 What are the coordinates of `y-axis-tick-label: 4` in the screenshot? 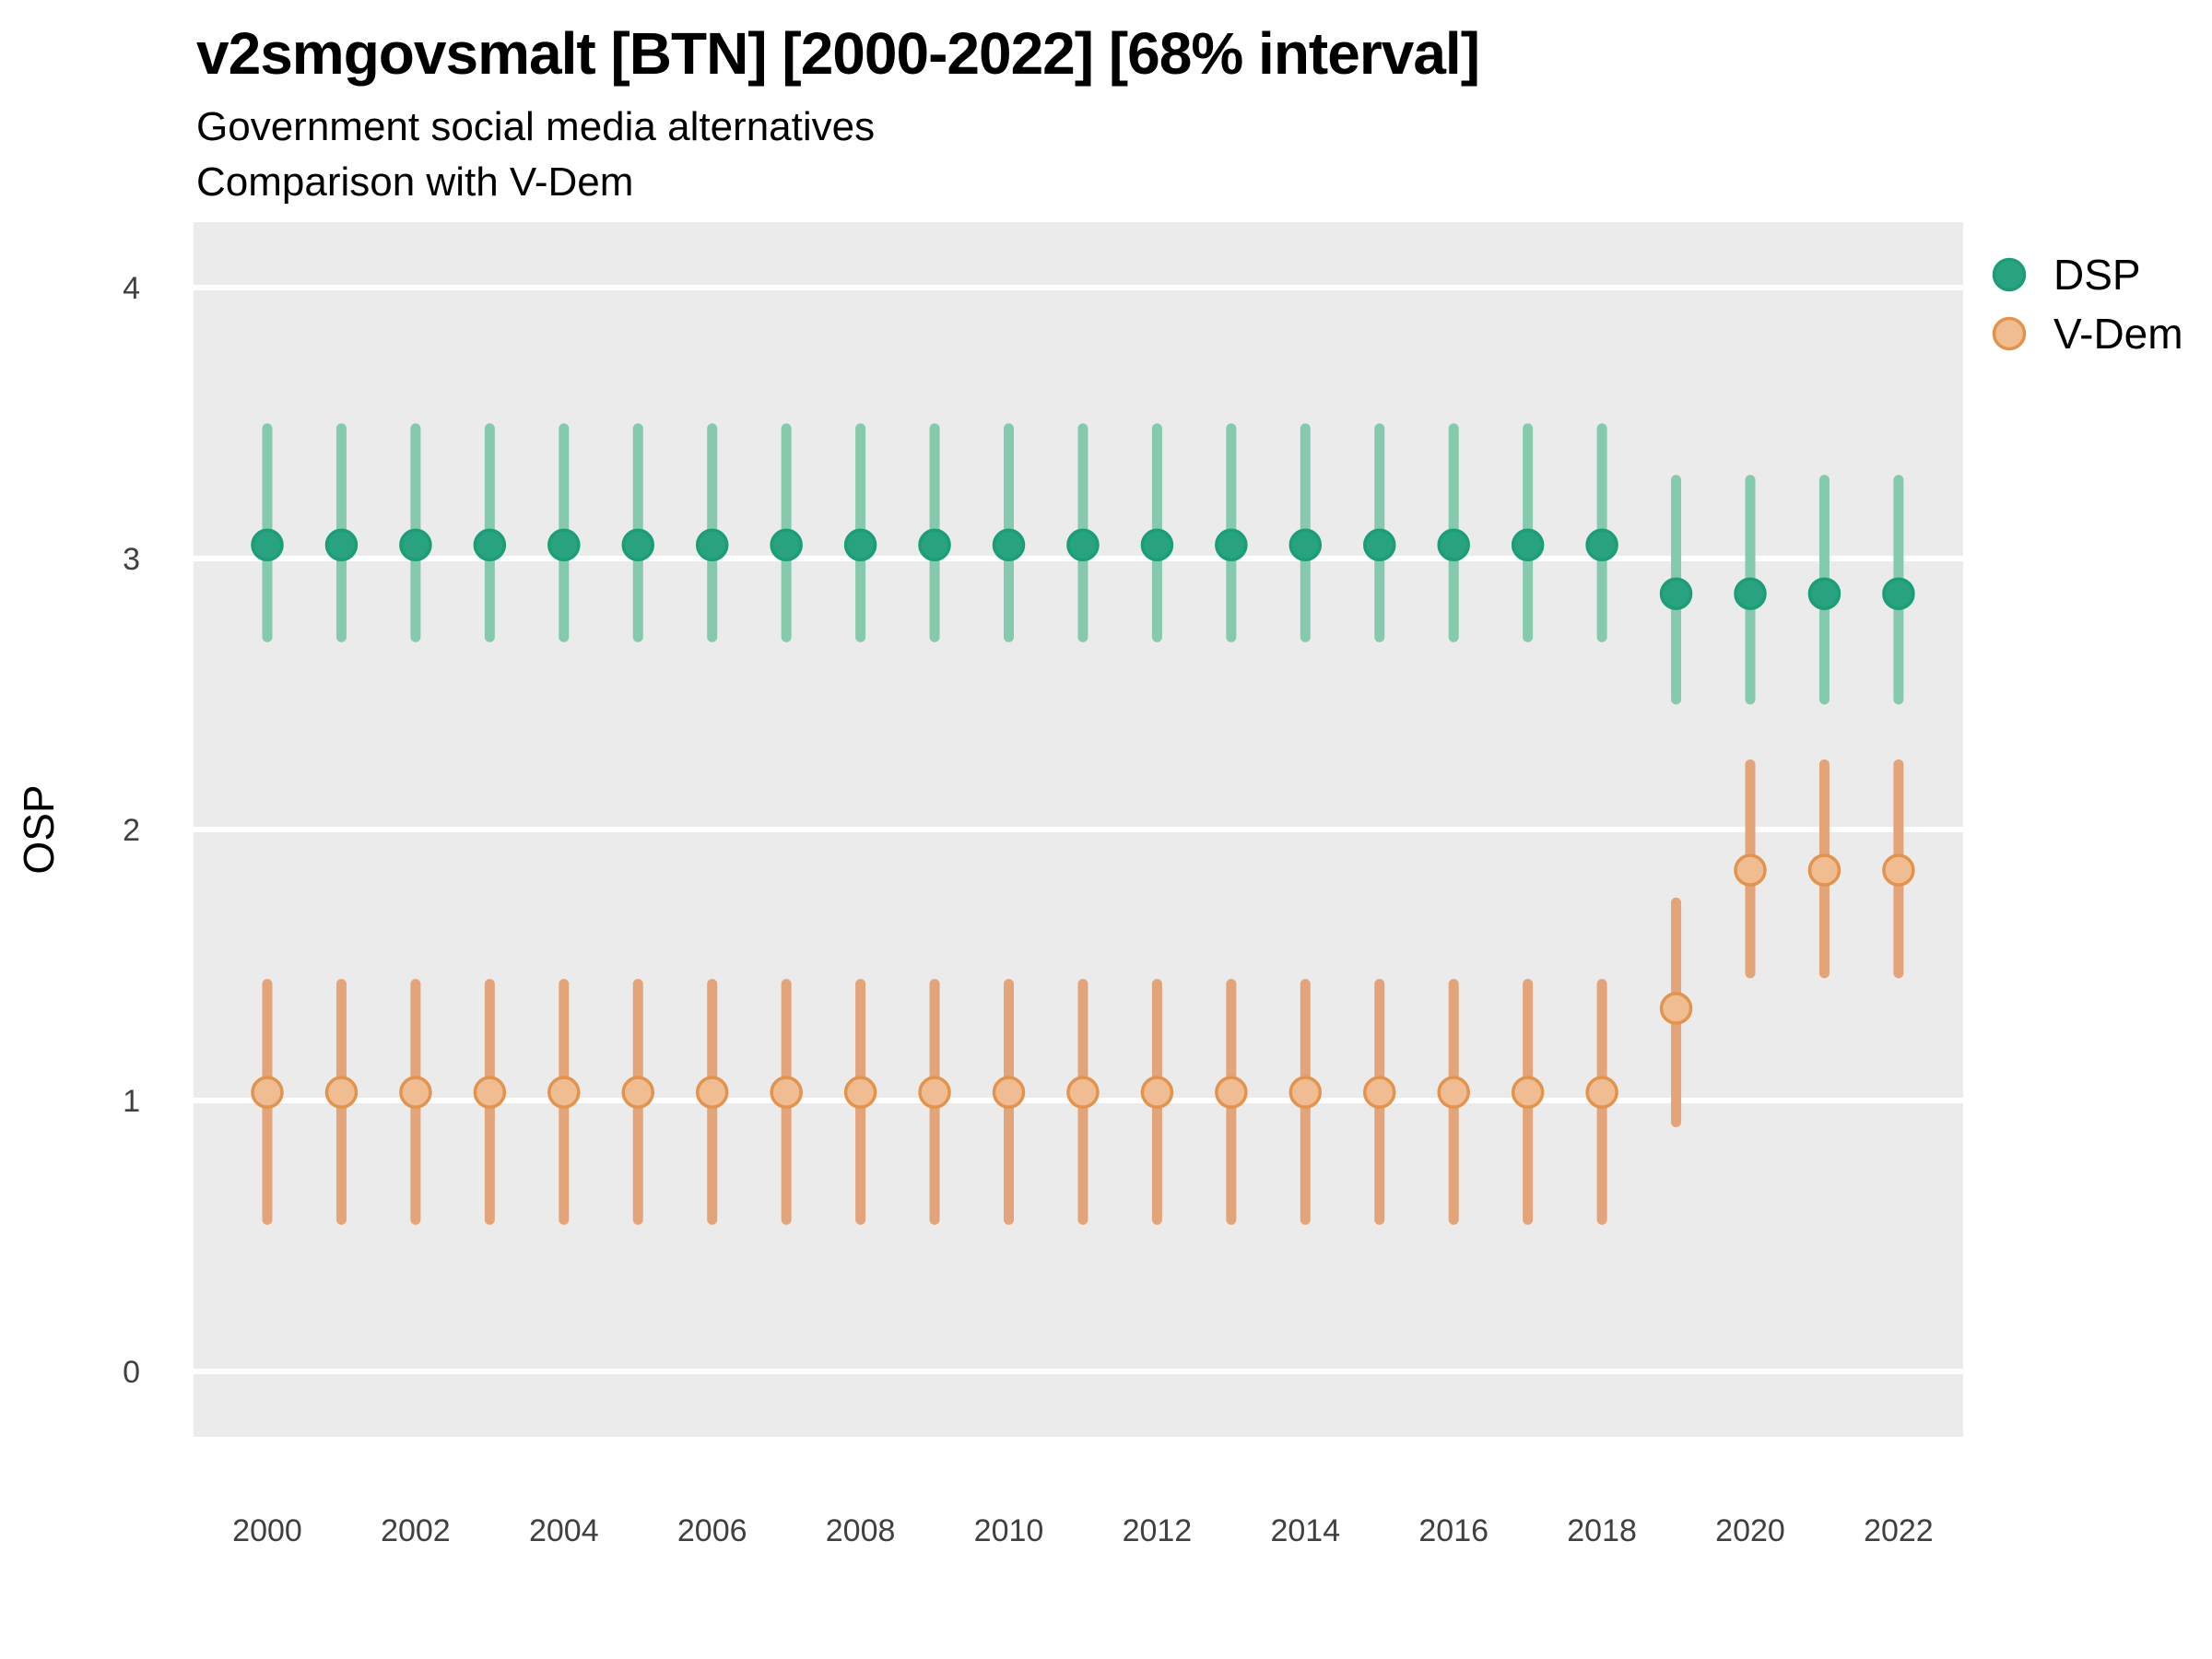 It's located at (131, 288).